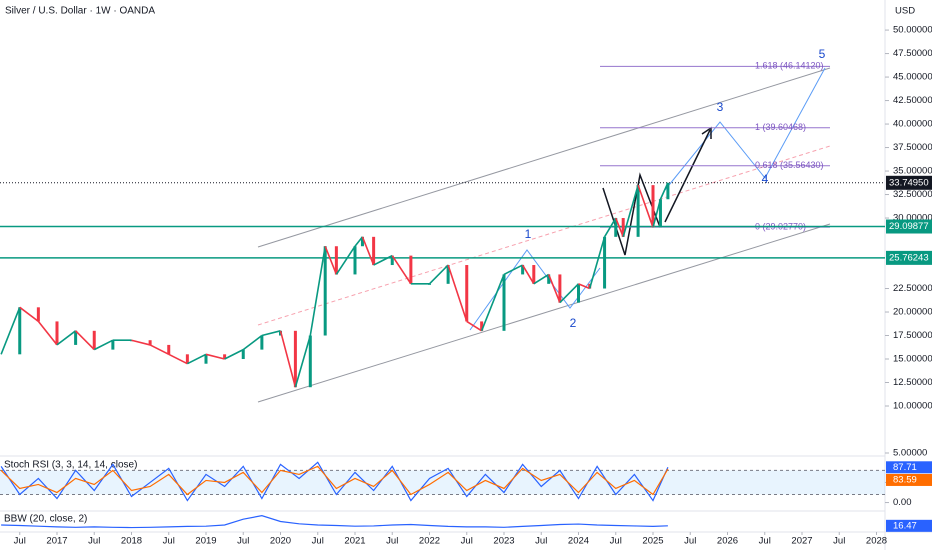  What do you see at coordinates (131, 541) in the screenshot?
I see `x-tick-label: 2018` at bounding box center [131, 541].